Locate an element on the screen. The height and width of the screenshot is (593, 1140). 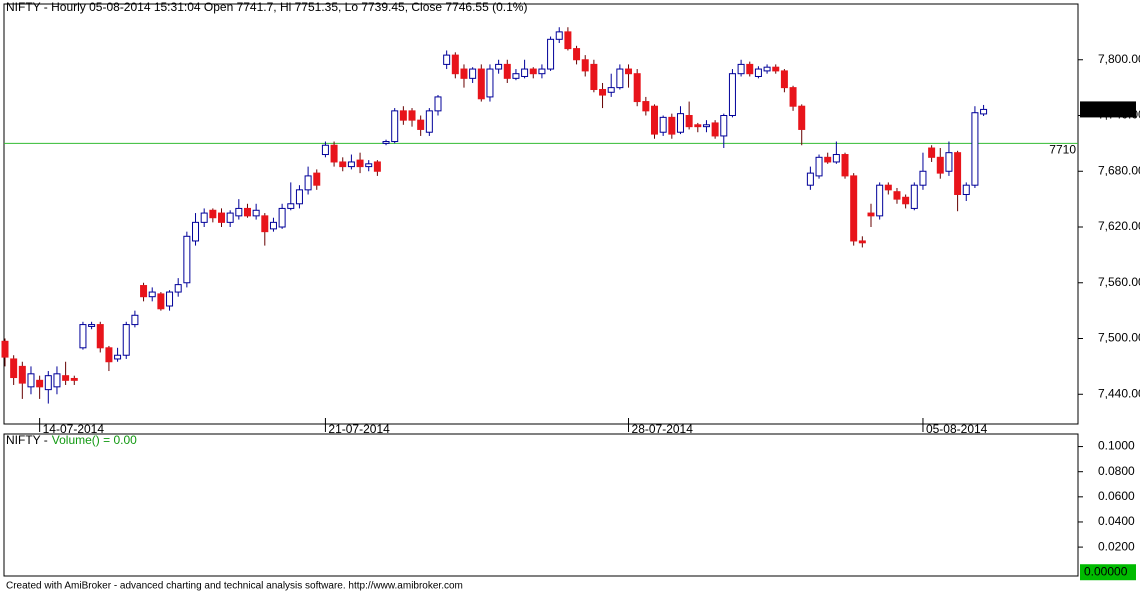
last-value-label: 0.00000 is located at coordinates (1106, 571).